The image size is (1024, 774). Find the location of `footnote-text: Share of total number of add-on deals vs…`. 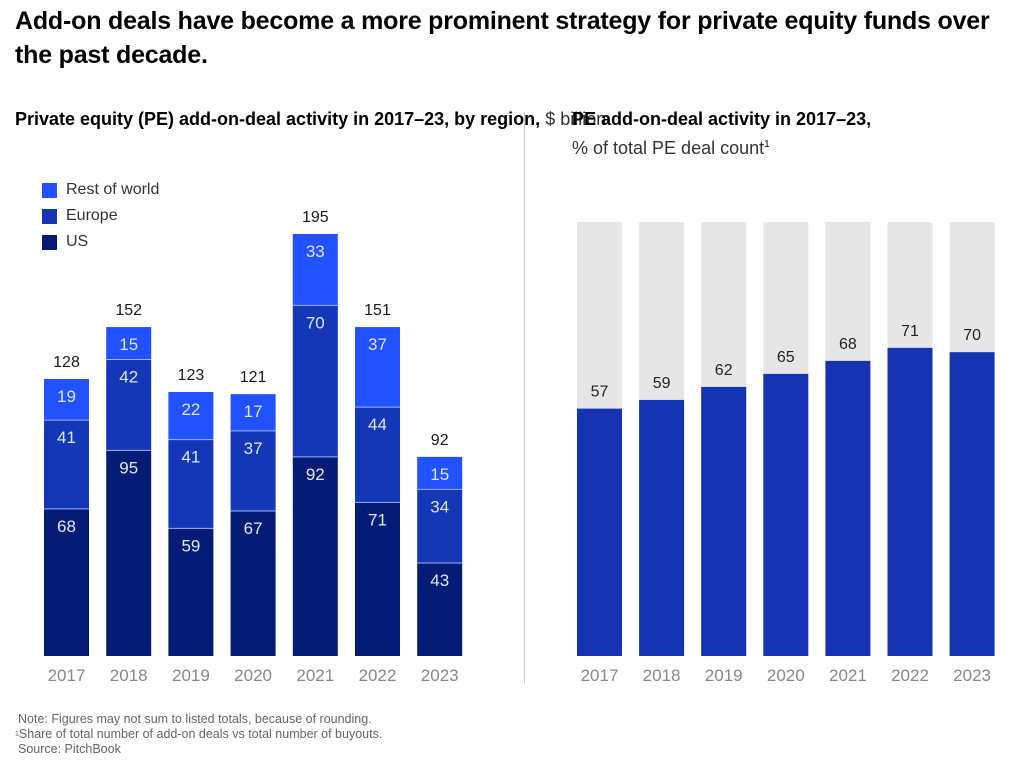

footnote-text: Share of total number of add-on deals vs… is located at coordinates (200, 734).